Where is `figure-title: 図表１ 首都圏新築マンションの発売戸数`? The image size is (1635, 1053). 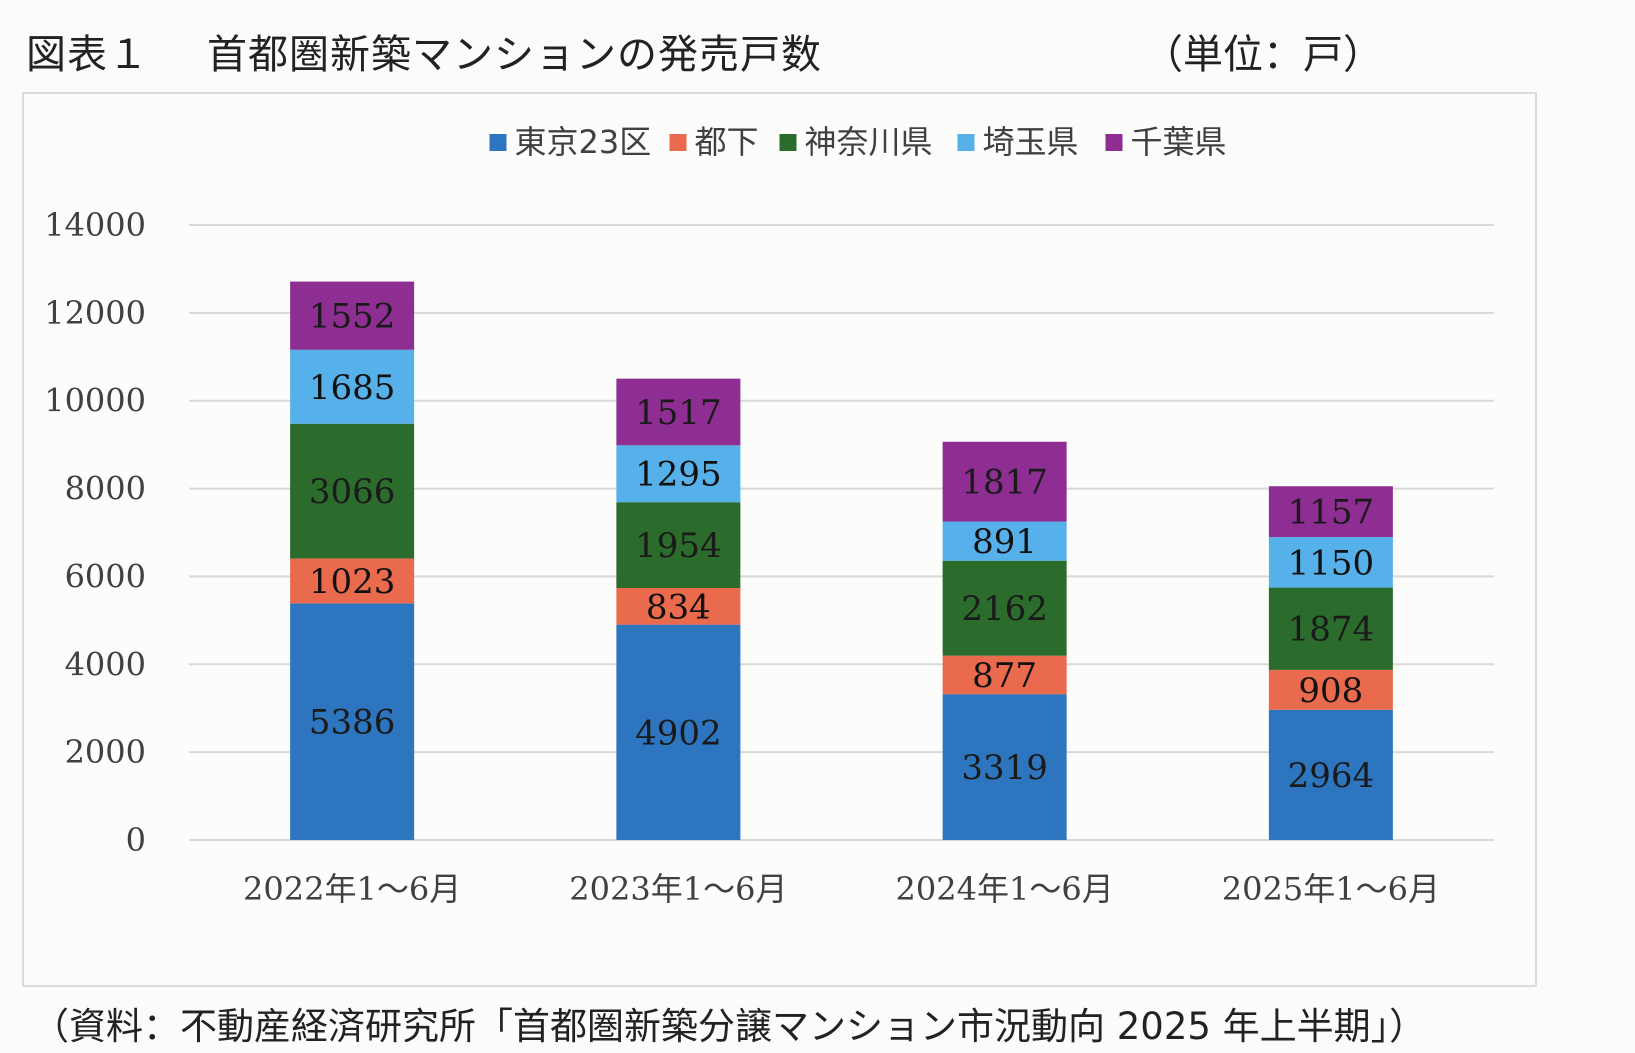 figure-title: 図表１ 首都圏新築マンションの発売戸数 is located at coordinates (424, 51).